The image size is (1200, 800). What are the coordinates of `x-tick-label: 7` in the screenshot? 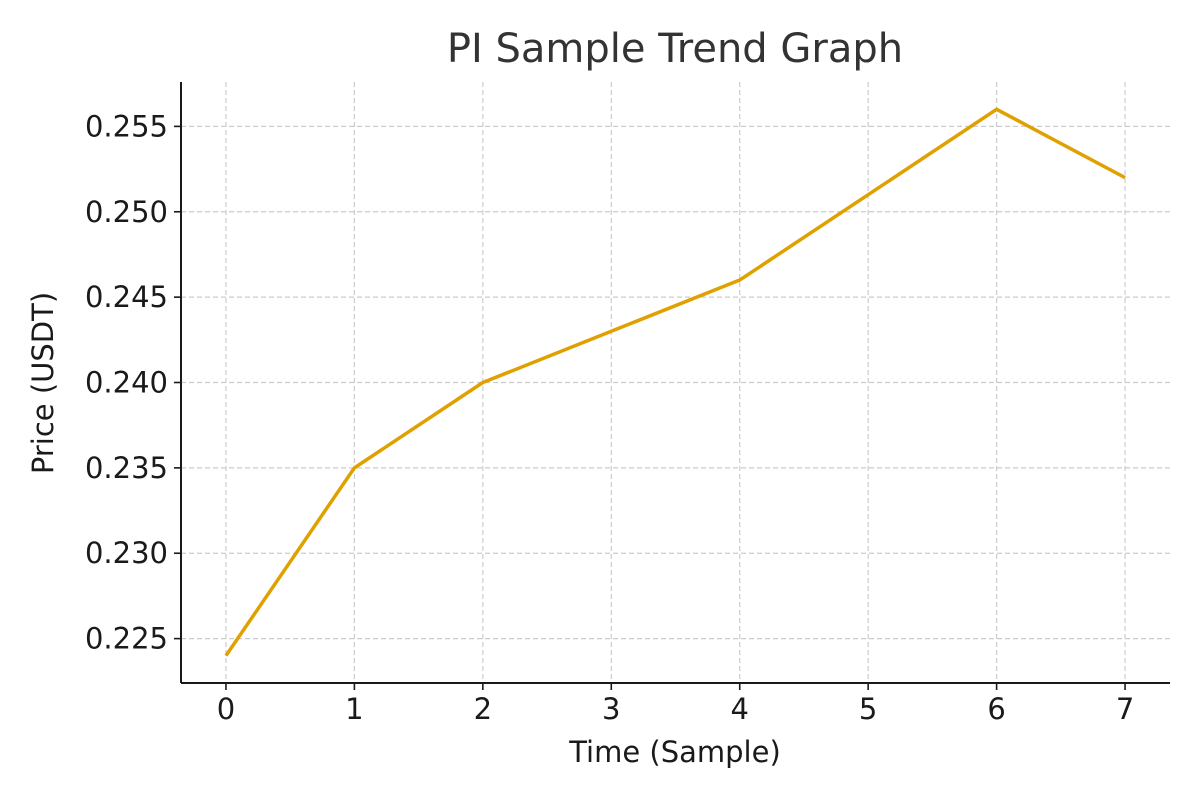 It's located at (1125, 709).